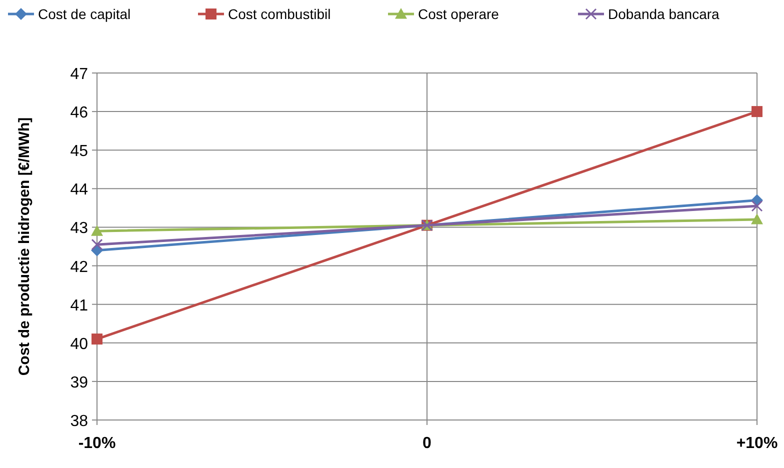  I want to click on legend-label: Dobanda bancara, so click(664, 14).